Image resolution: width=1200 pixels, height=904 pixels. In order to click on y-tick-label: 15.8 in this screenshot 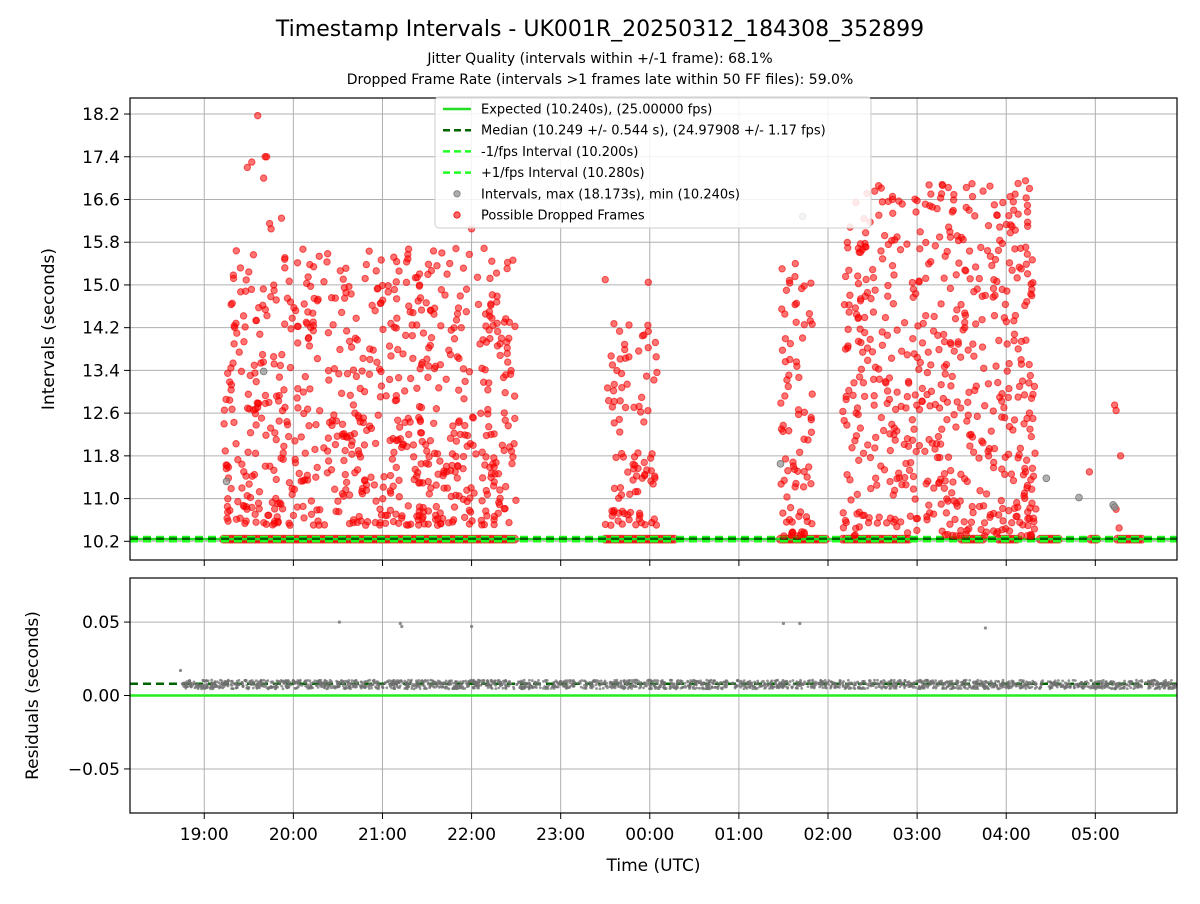, I will do `click(101, 243)`.